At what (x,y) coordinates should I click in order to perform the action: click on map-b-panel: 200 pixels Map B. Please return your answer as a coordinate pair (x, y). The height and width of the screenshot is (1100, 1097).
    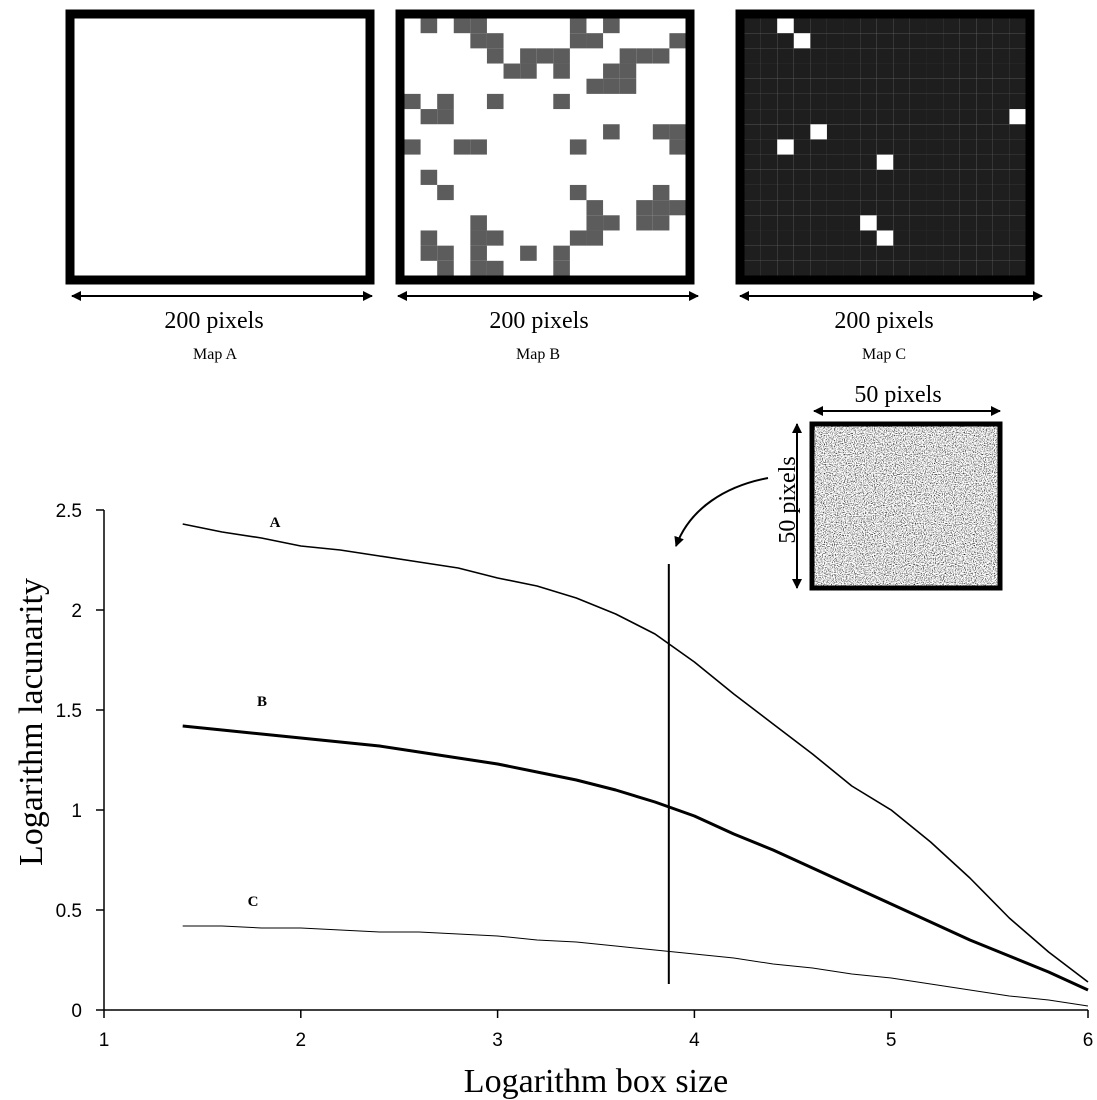
    Looking at the image, I should click on (547, 186).